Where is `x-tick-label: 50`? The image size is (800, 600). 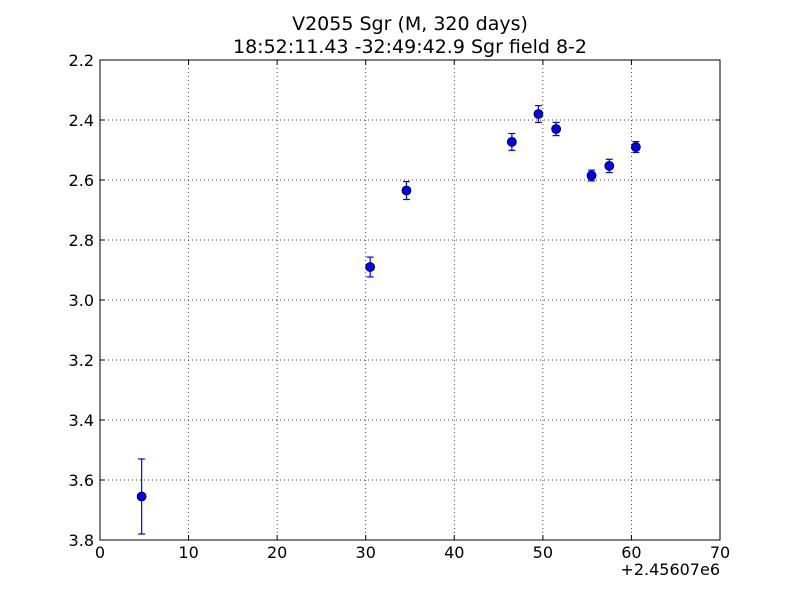 x-tick-label: 50 is located at coordinates (543, 552).